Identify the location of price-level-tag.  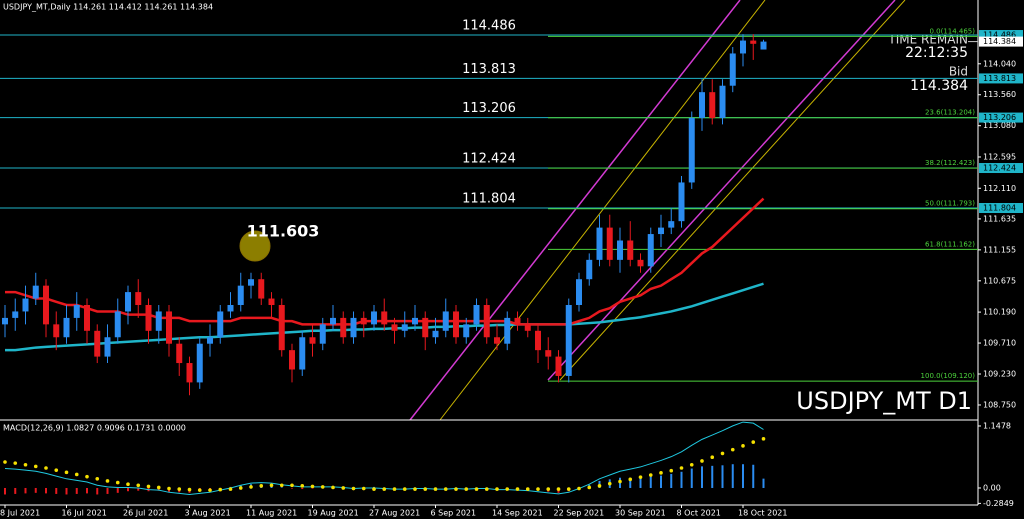
(1001, 208).